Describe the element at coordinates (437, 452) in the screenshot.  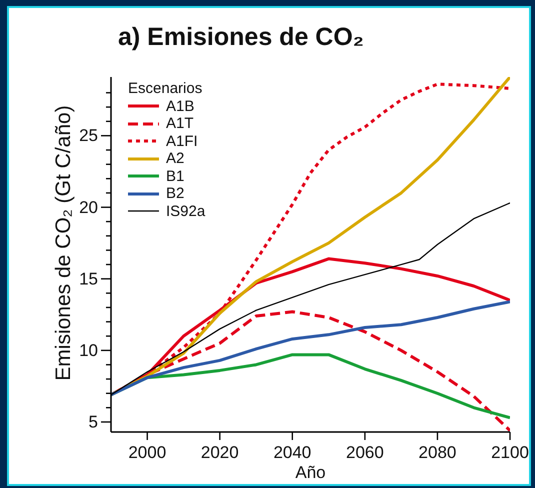
I see `x-tick-label: 2080` at that location.